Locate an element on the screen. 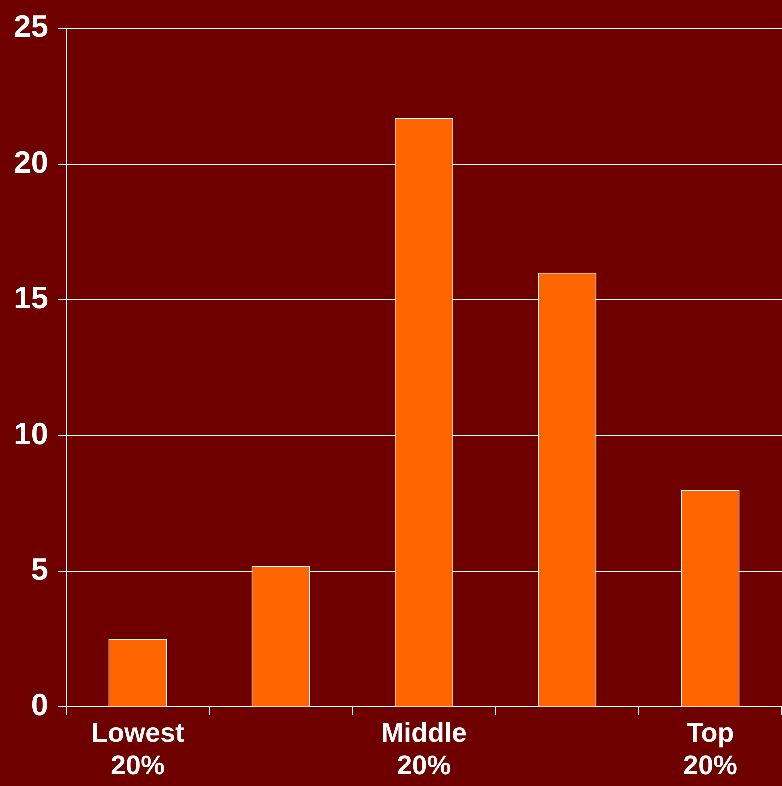 This screenshot has height=786, width=782. y-tick-label: 0 is located at coordinates (39, 705).